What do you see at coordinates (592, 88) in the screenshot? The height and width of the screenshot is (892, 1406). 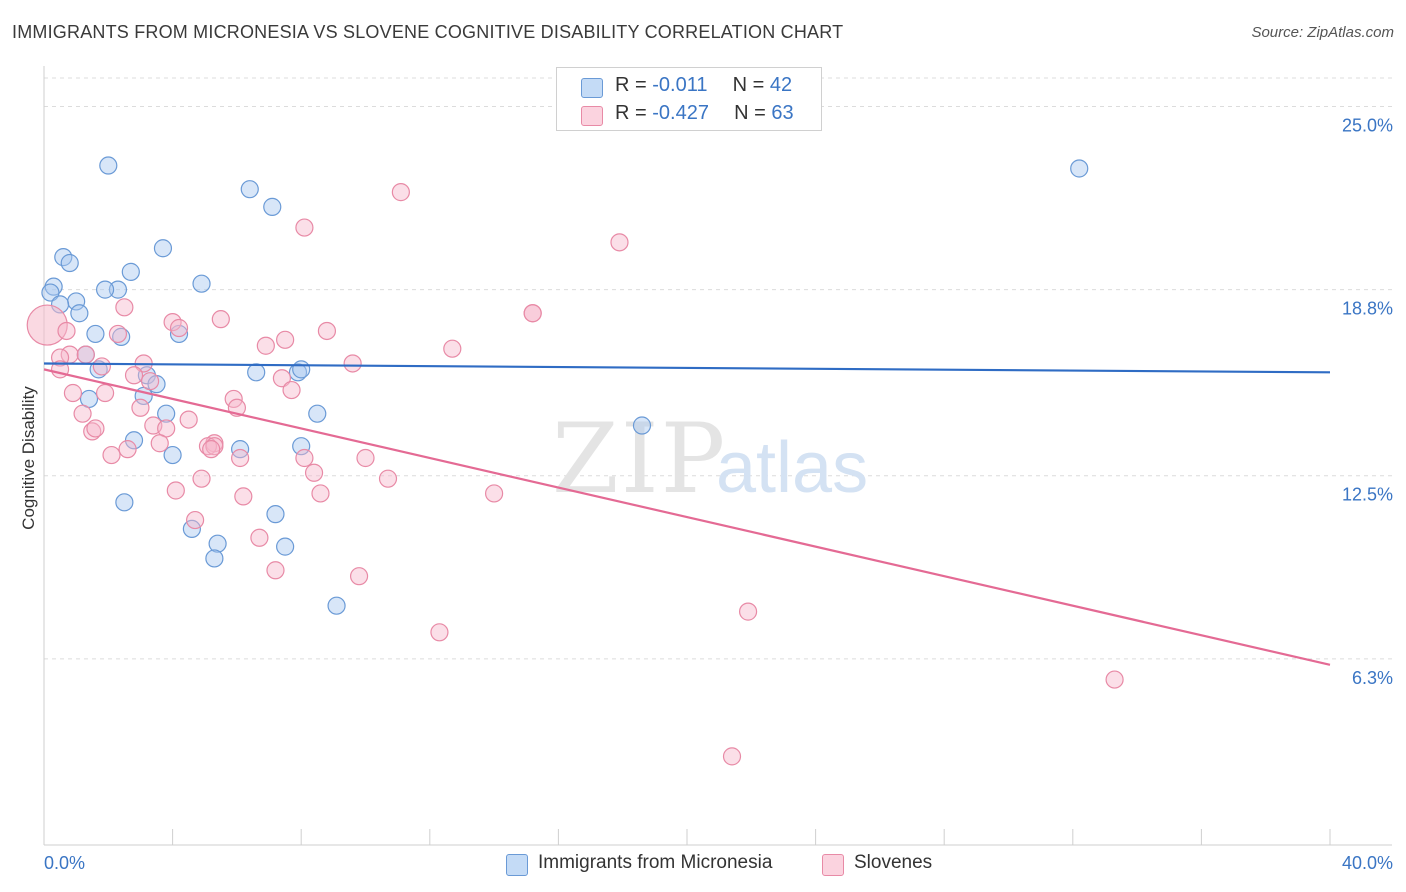 I see `blue-swatch-icon` at bounding box center [592, 88].